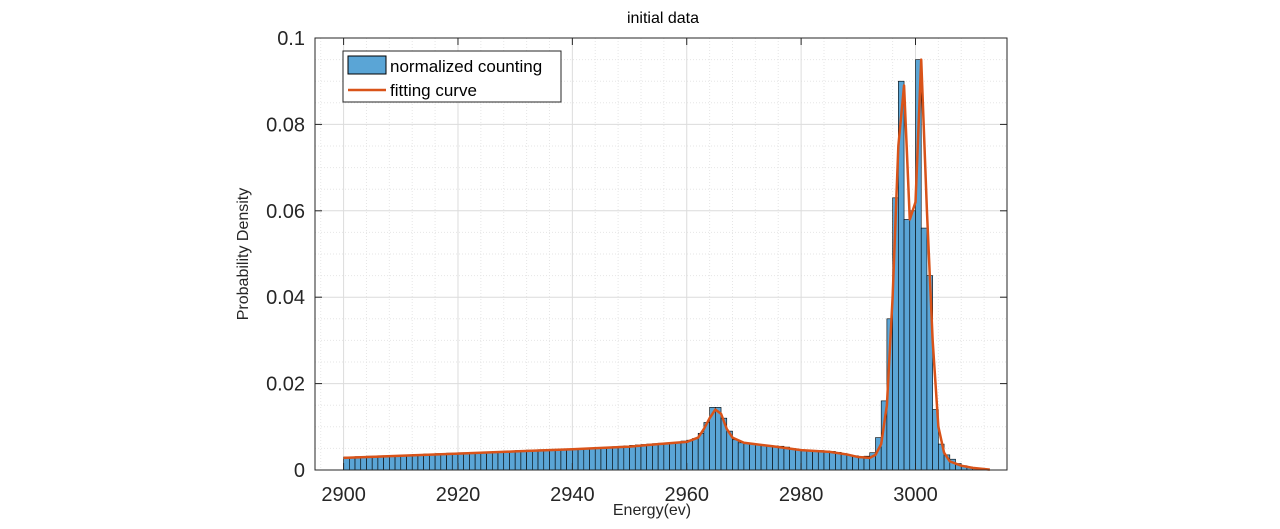  Describe the element at coordinates (343, 495) in the screenshot. I see `x-tick-label: 2900` at that location.